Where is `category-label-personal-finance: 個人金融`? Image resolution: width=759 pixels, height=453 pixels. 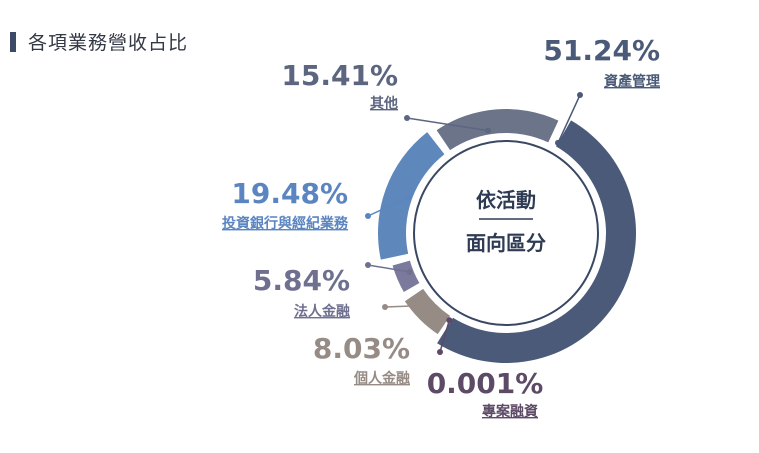 category-label-personal-finance: 個人金融 is located at coordinates (381, 378).